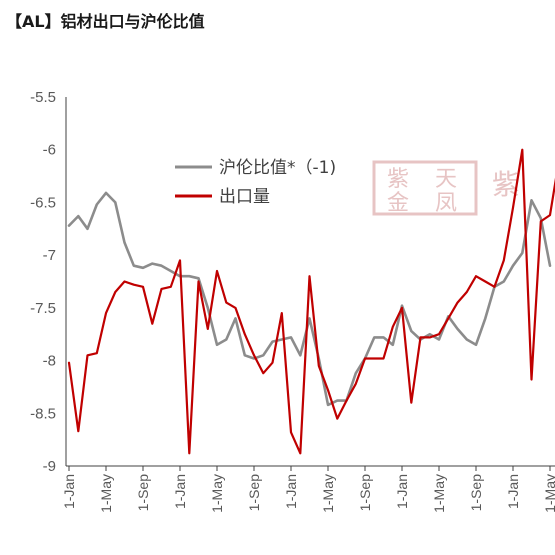 The height and width of the screenshot is (555, 555). What do you see at coordinates (49, 361) in the screenshot?
I see `y-tick-label: -8` at bounding box center [49, 361].